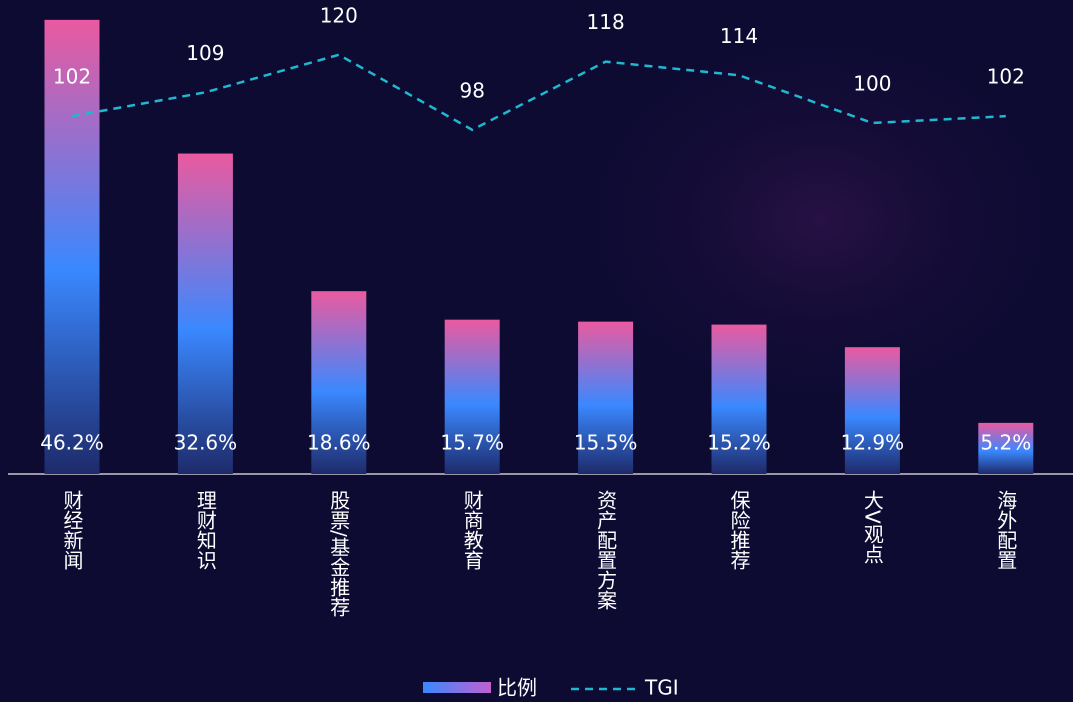 This screenshot has height=702, width=1073. Describe the element at coordinates (661, 688) in the screenshot. I see `legend-label: TGI` at that location.